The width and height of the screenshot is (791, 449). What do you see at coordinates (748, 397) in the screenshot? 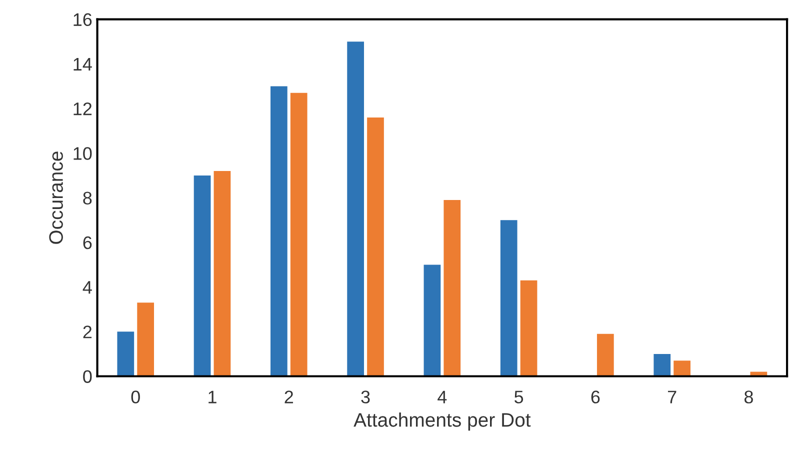
I see `x-tick-label: 8` at bounding box center [748, 397].